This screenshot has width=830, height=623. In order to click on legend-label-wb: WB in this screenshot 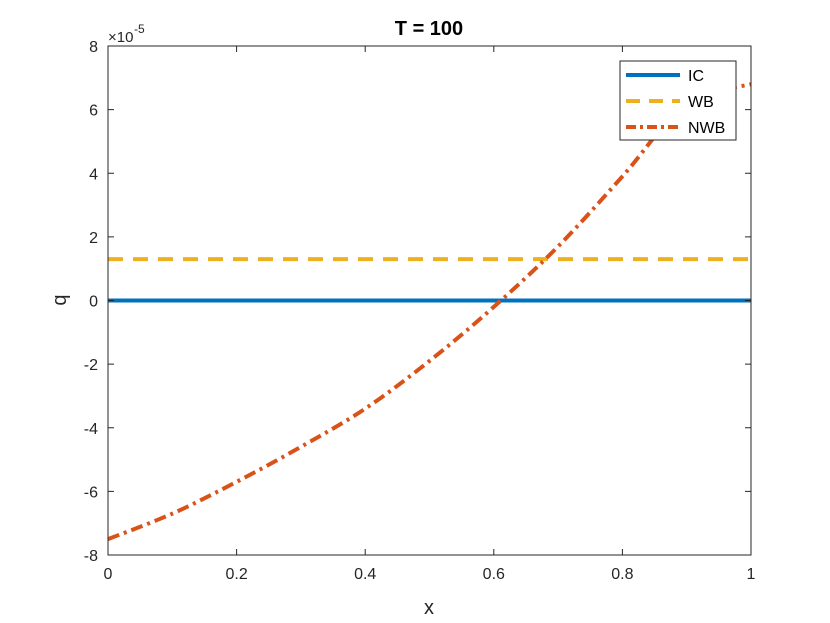, I will do `click(701, 102)`.